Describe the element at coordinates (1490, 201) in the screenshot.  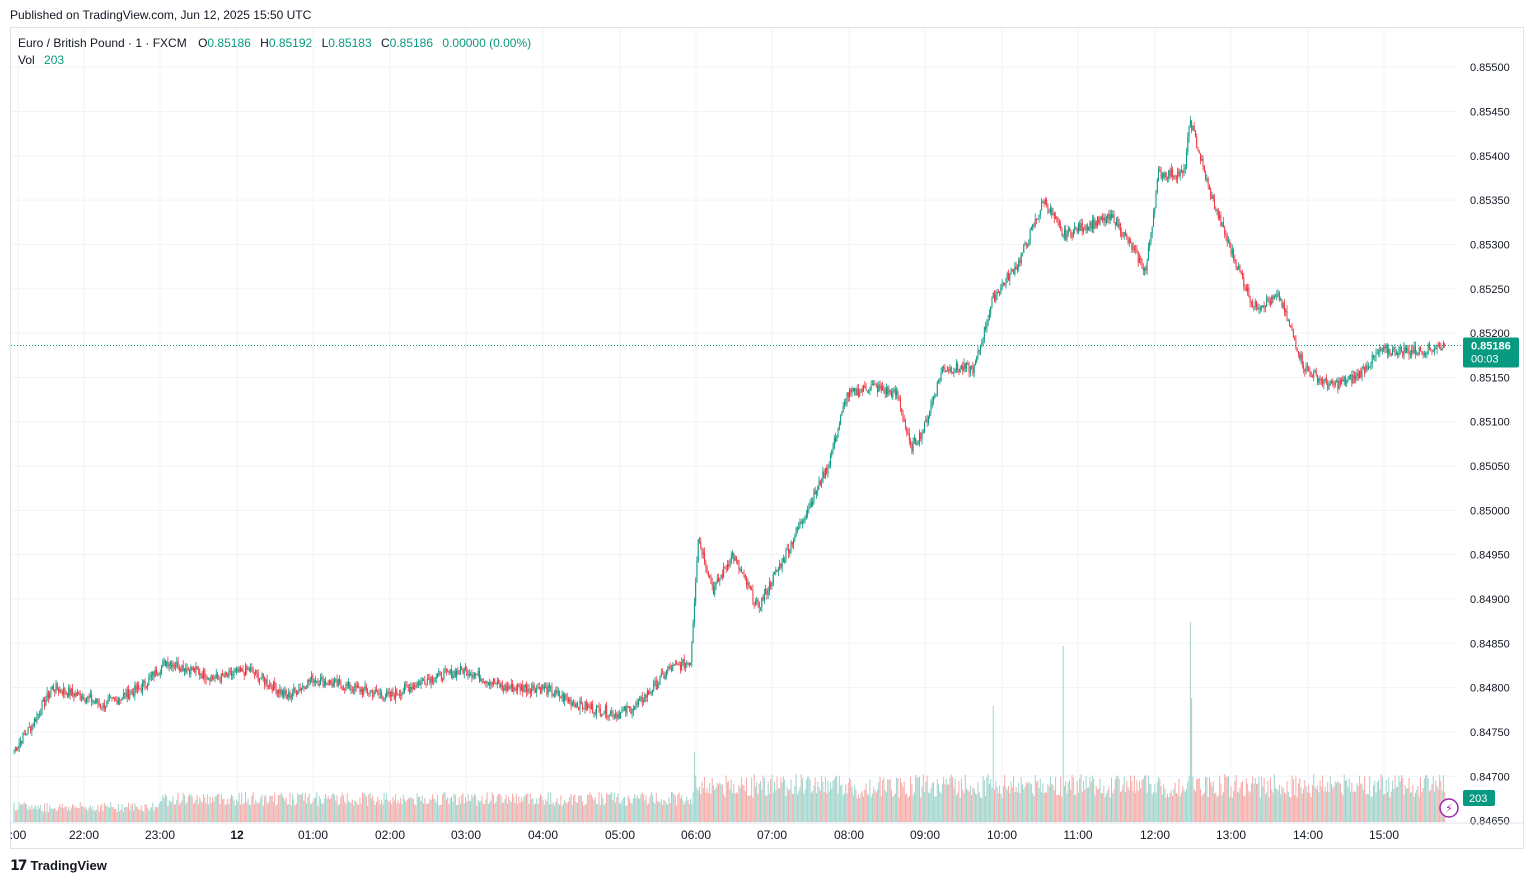
I see `y-tick-label: 0.85350` at that location.